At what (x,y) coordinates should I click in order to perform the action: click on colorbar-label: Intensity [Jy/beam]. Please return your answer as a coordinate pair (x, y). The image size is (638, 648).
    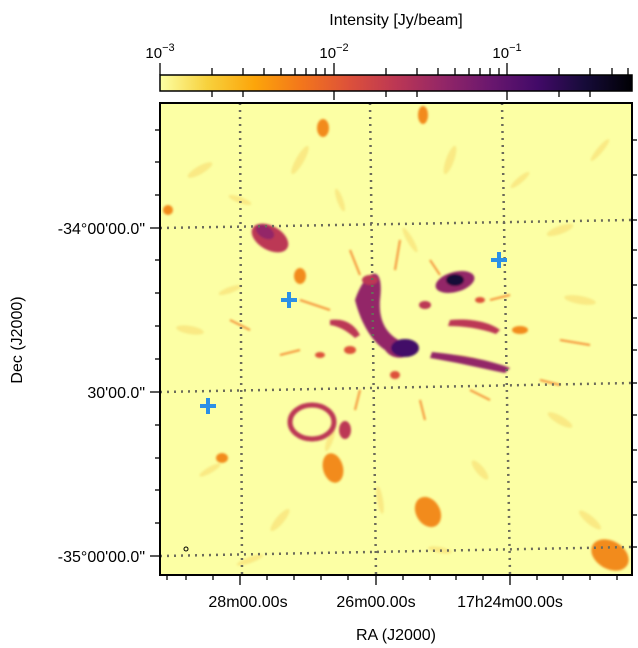
    Looking at the image, I should click on (395, 20).